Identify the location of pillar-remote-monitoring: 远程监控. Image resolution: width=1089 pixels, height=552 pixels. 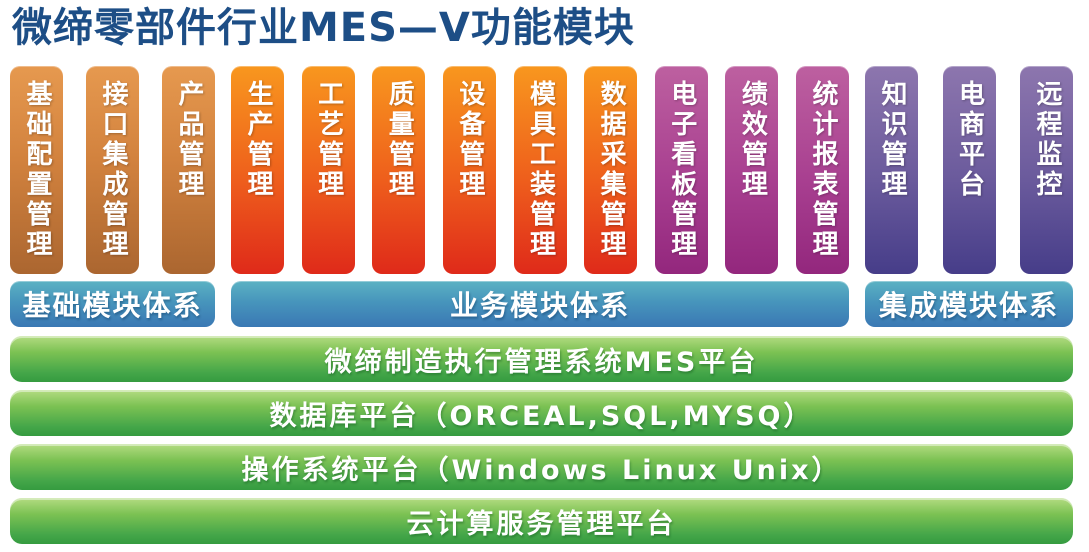
(1046, 170).